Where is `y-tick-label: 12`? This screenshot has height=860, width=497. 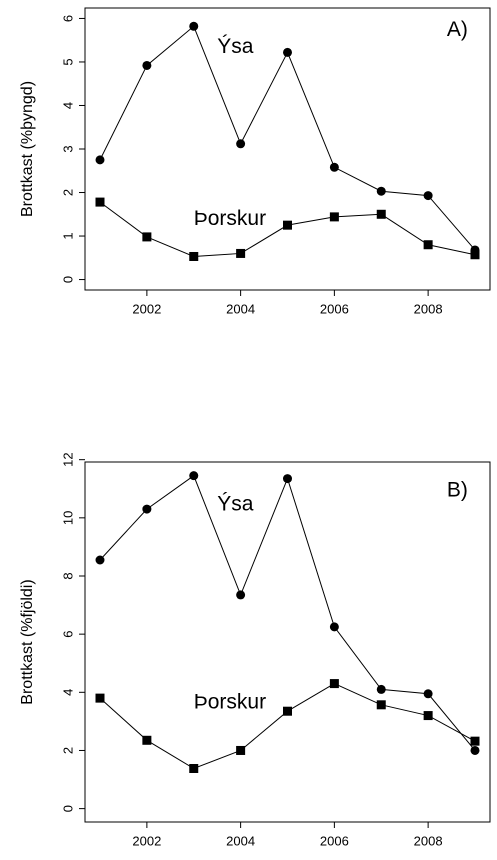 y-tick-label: 12 is located at coordinates (67, 459).